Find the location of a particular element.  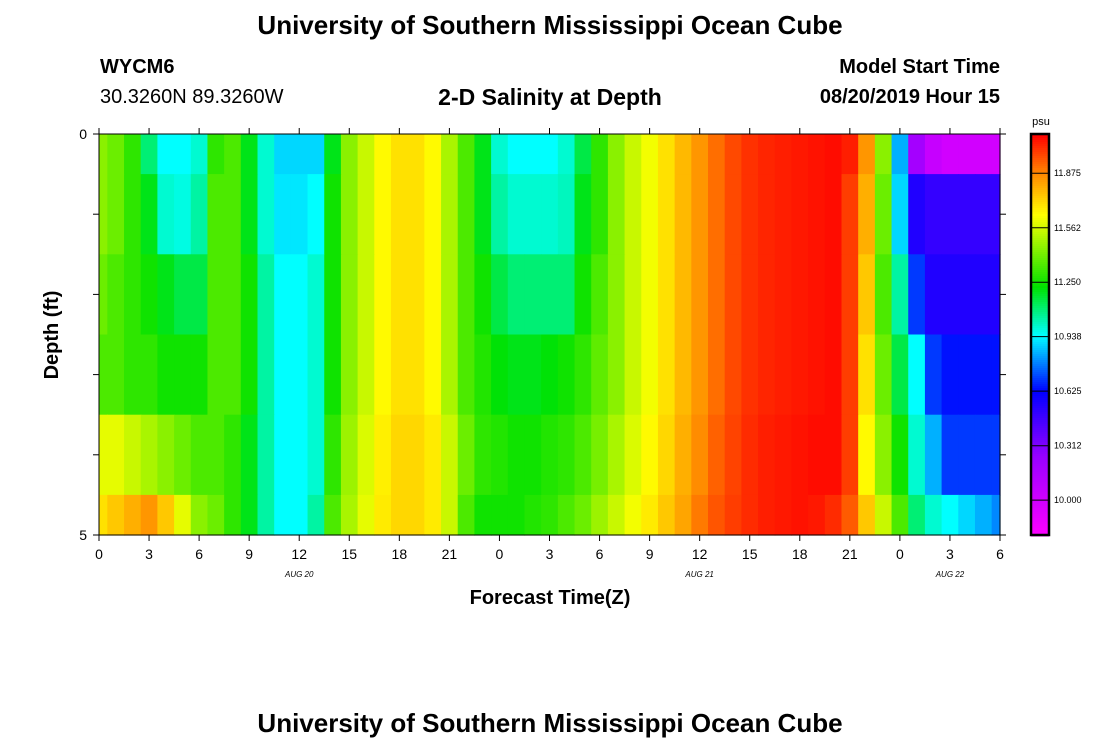

station-coordinates: 30.3260N 89.3260W is located at coordinates (192, 97).